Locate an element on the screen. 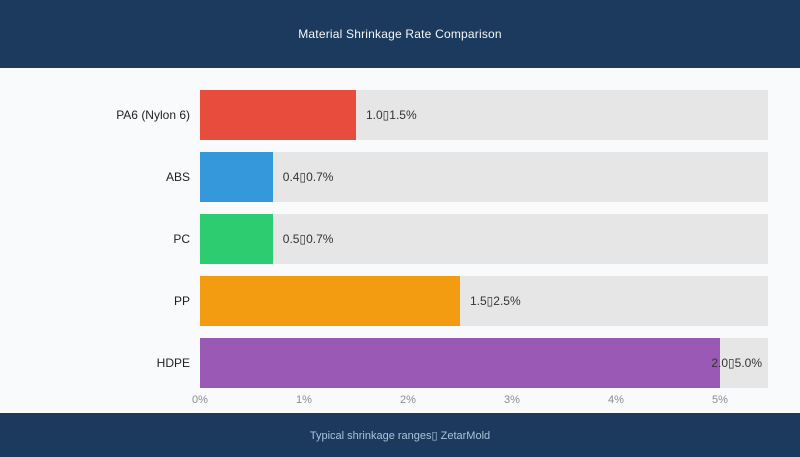  x-tick-label: 3% is located at coordinates (512, 400).